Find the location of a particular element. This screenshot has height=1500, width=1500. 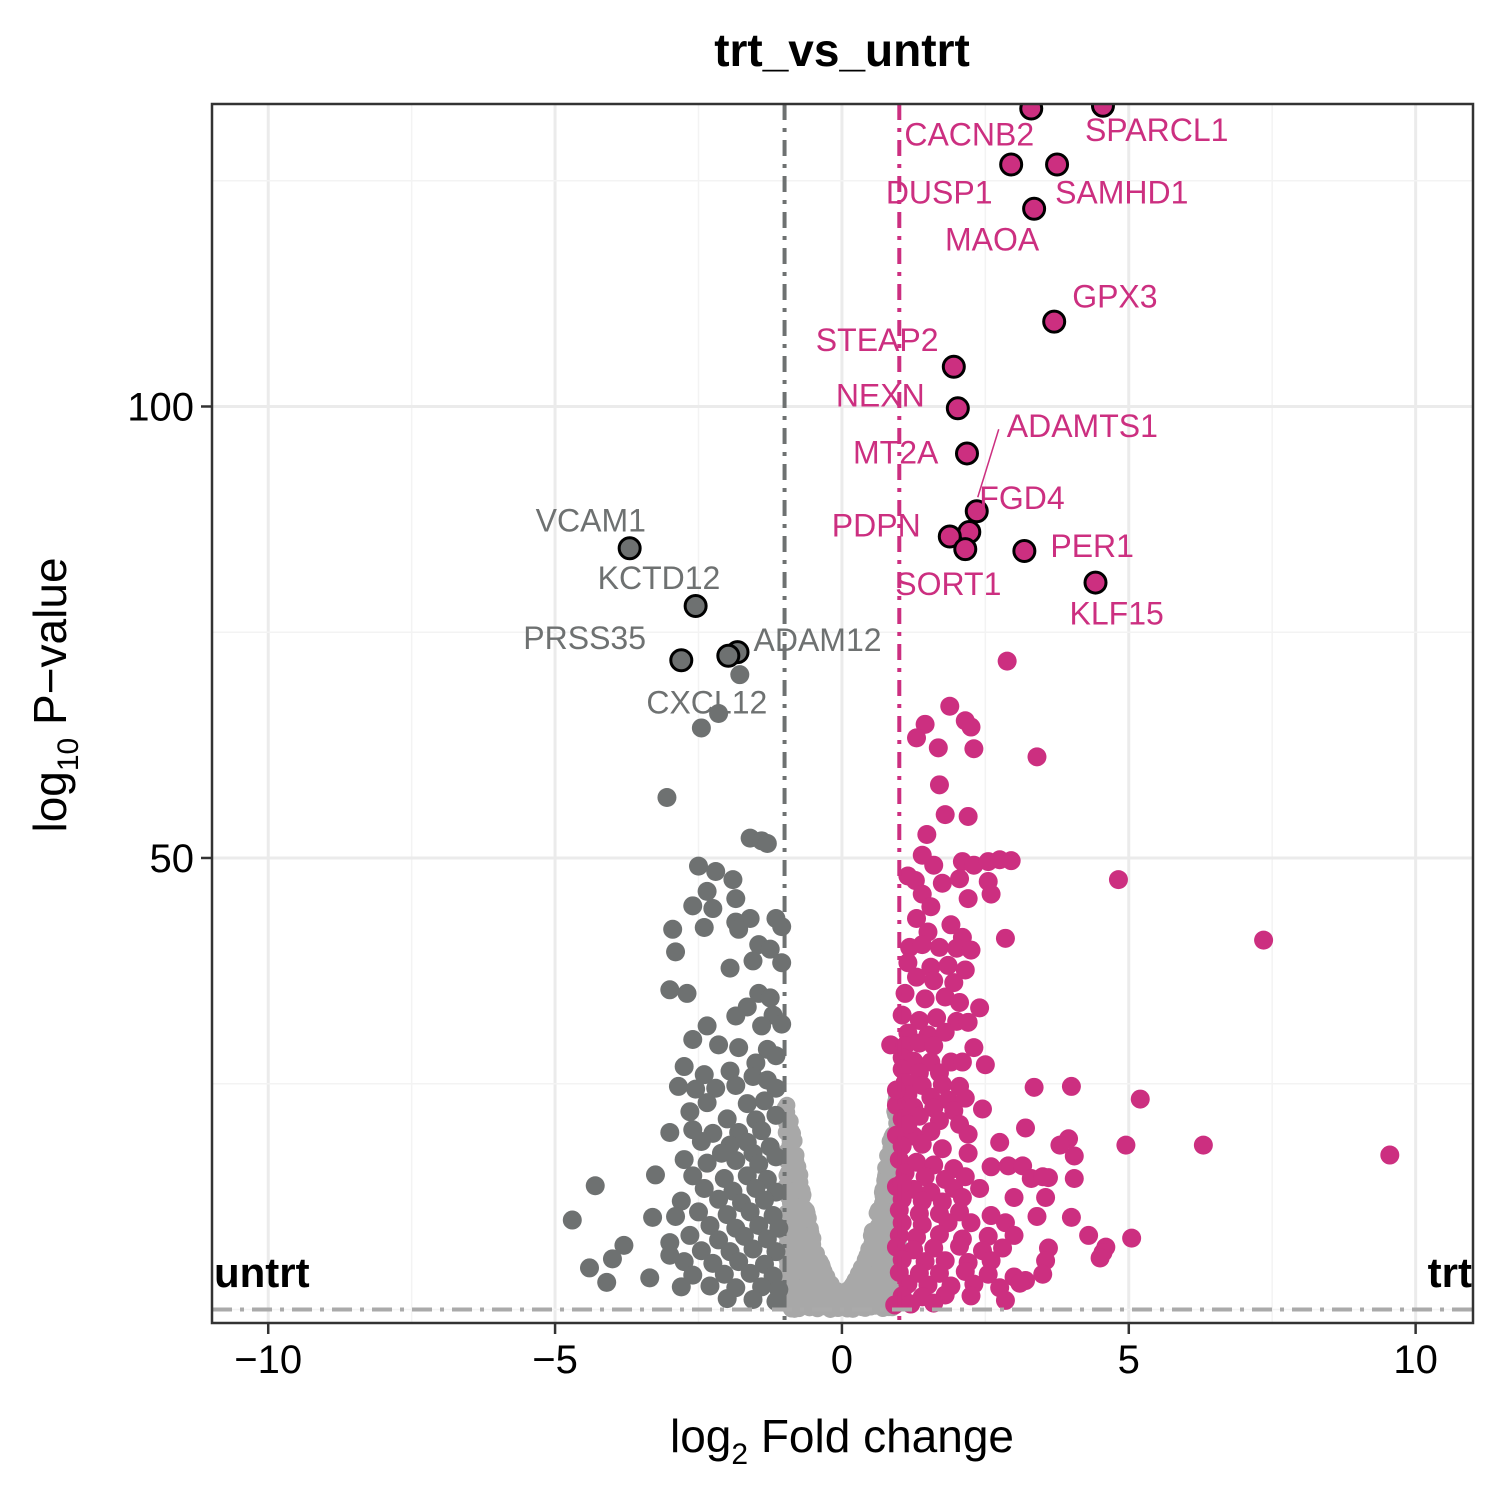

gene-label-vcam1: VCAM1 is located at coordinates (591, 520).